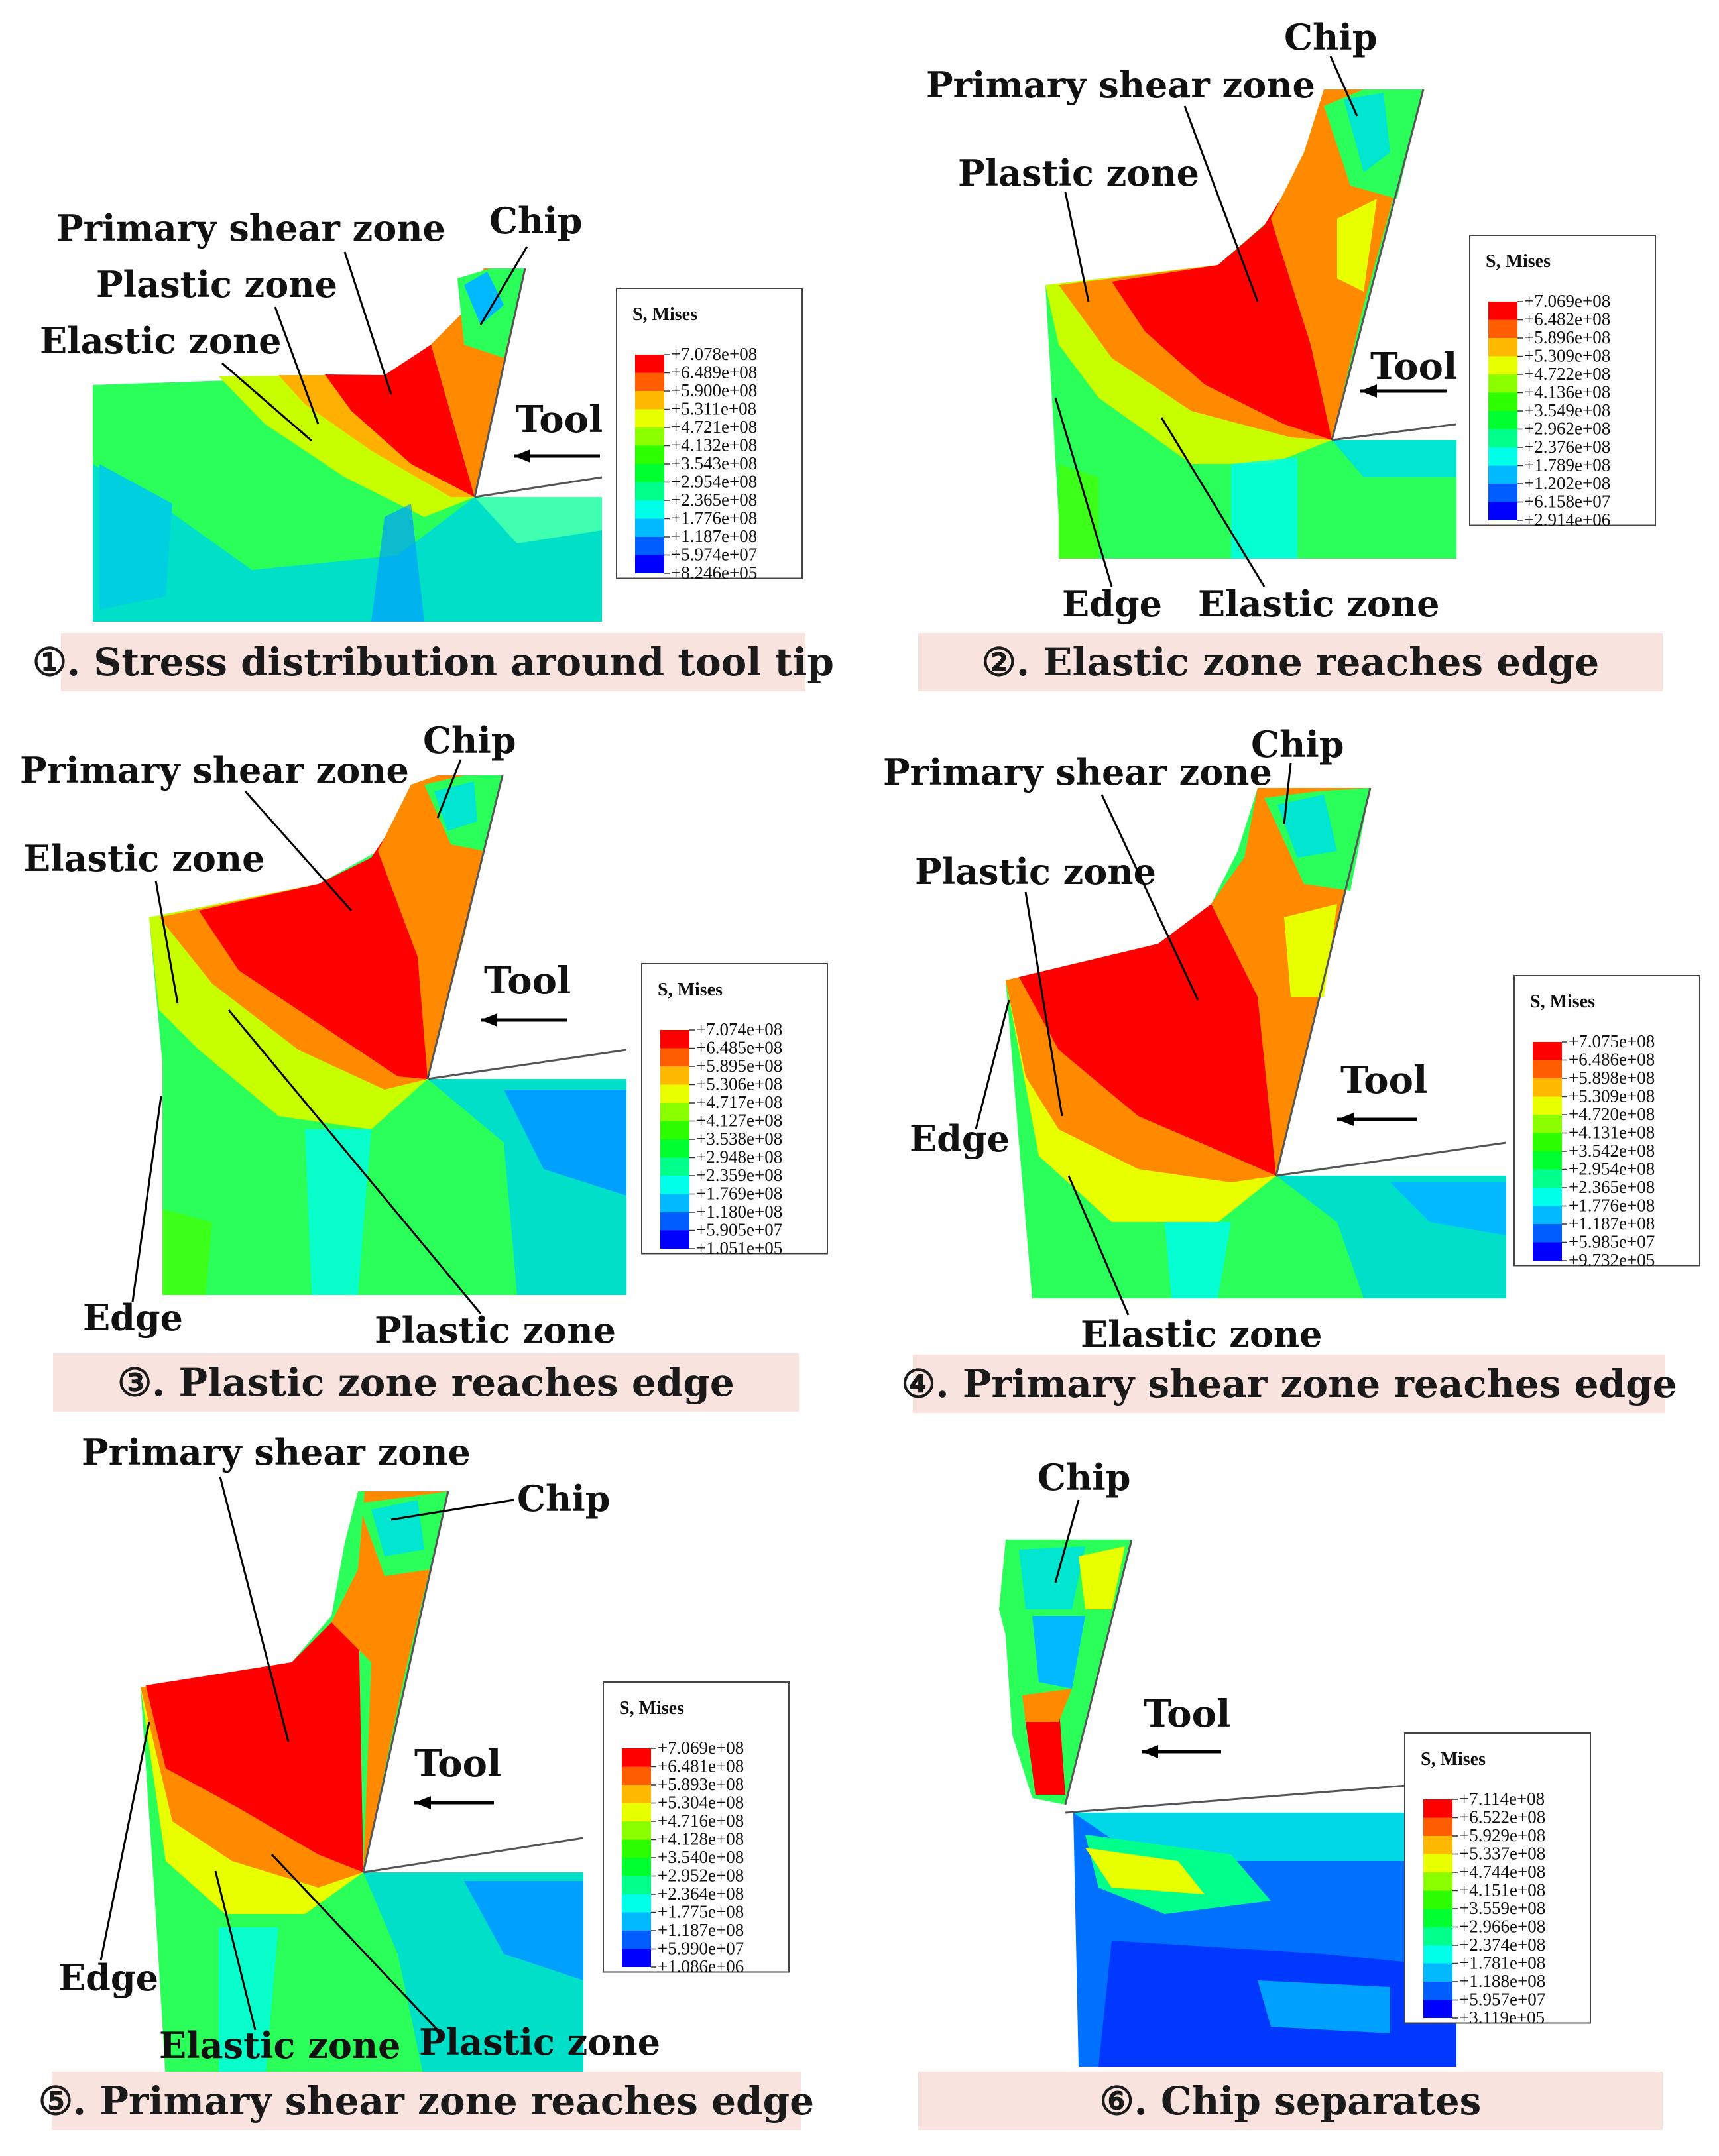 The image size is (1719, 2156). What do you see at coordinates (1502, 1927) in the screenshot?
I see `legend-value: +2.966e+08` at bounding box center [1502, 1927].